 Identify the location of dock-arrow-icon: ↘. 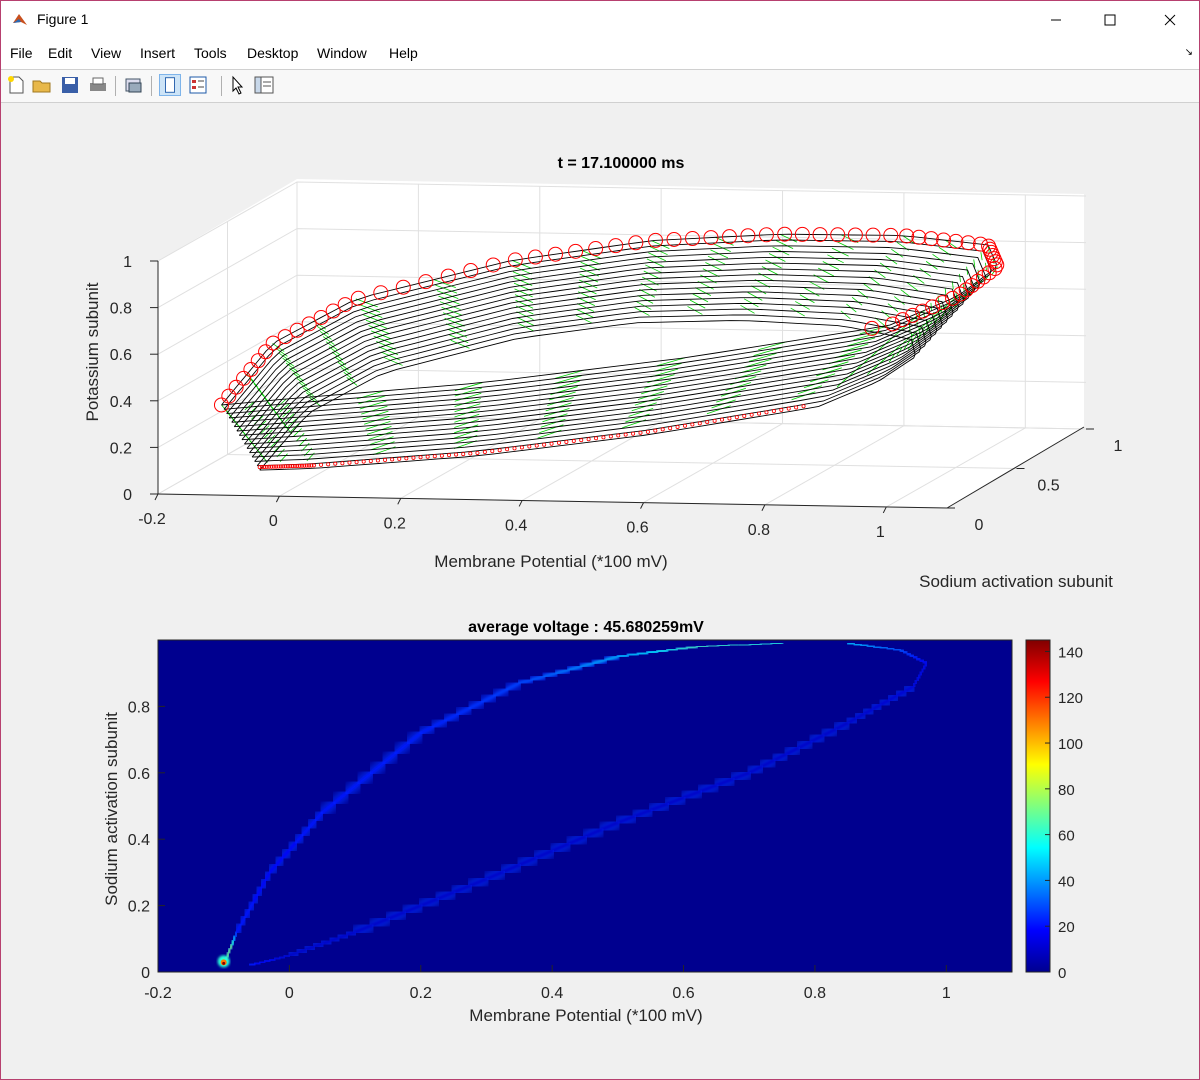
(1188, 52).